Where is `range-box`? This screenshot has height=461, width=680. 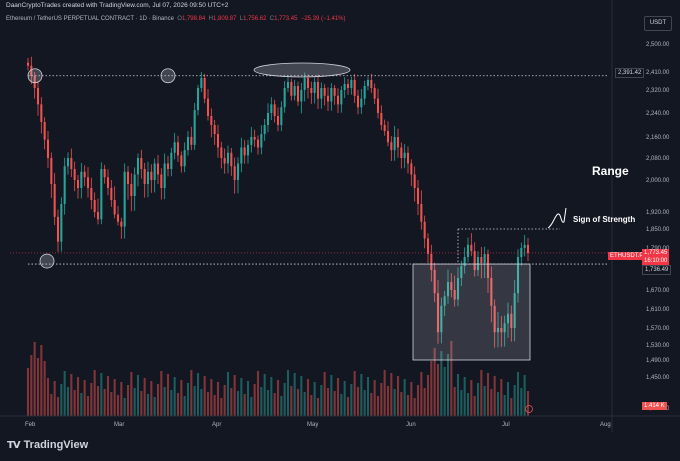 range-box is located at coordinates (471, 312).